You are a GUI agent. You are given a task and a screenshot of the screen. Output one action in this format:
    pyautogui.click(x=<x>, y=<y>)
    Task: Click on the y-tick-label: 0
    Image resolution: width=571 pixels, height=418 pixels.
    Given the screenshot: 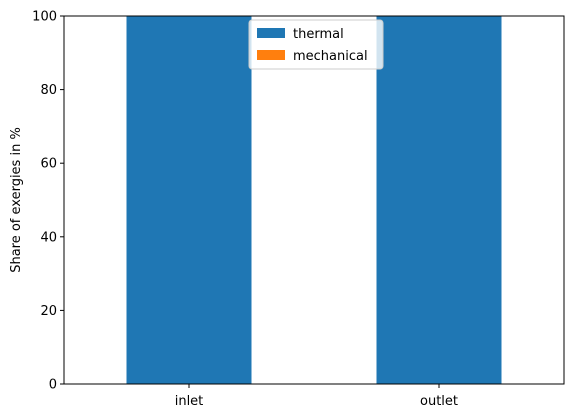 What is the action you would take?
    pyautogui.click(x=53, y=385)
    